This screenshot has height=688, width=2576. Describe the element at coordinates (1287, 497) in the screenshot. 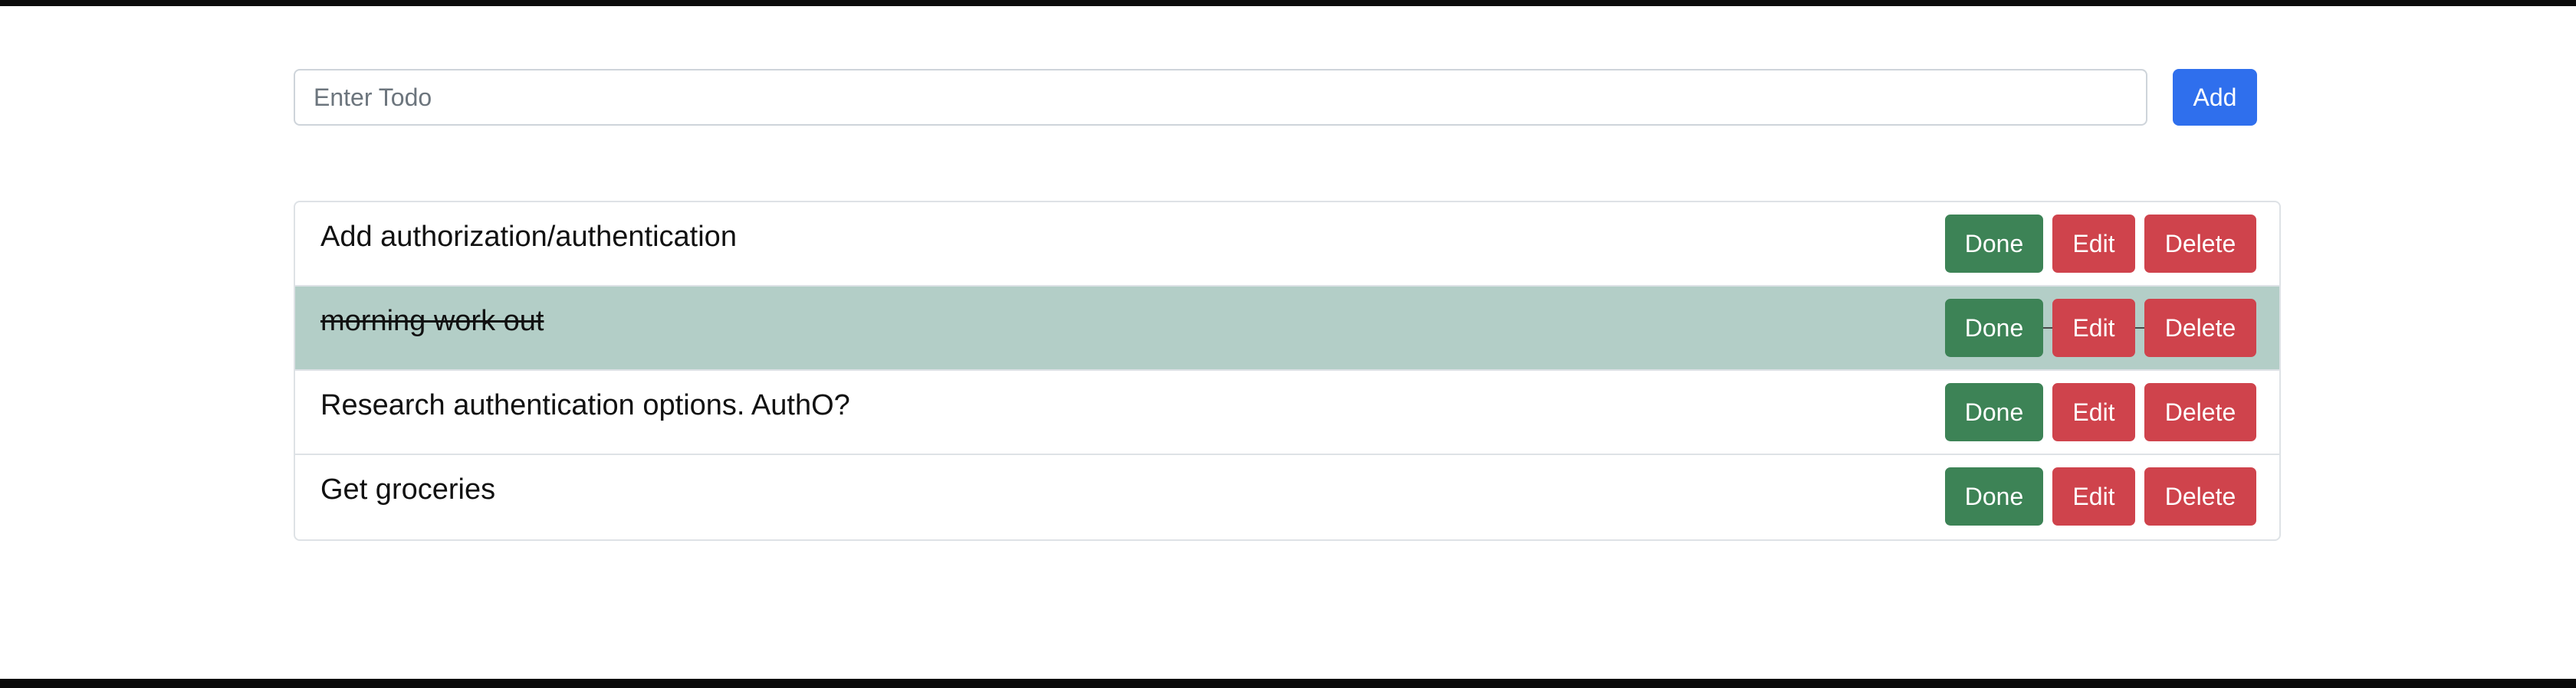

I see `todo-item: Get groceries Done Edit Delete` at that location.